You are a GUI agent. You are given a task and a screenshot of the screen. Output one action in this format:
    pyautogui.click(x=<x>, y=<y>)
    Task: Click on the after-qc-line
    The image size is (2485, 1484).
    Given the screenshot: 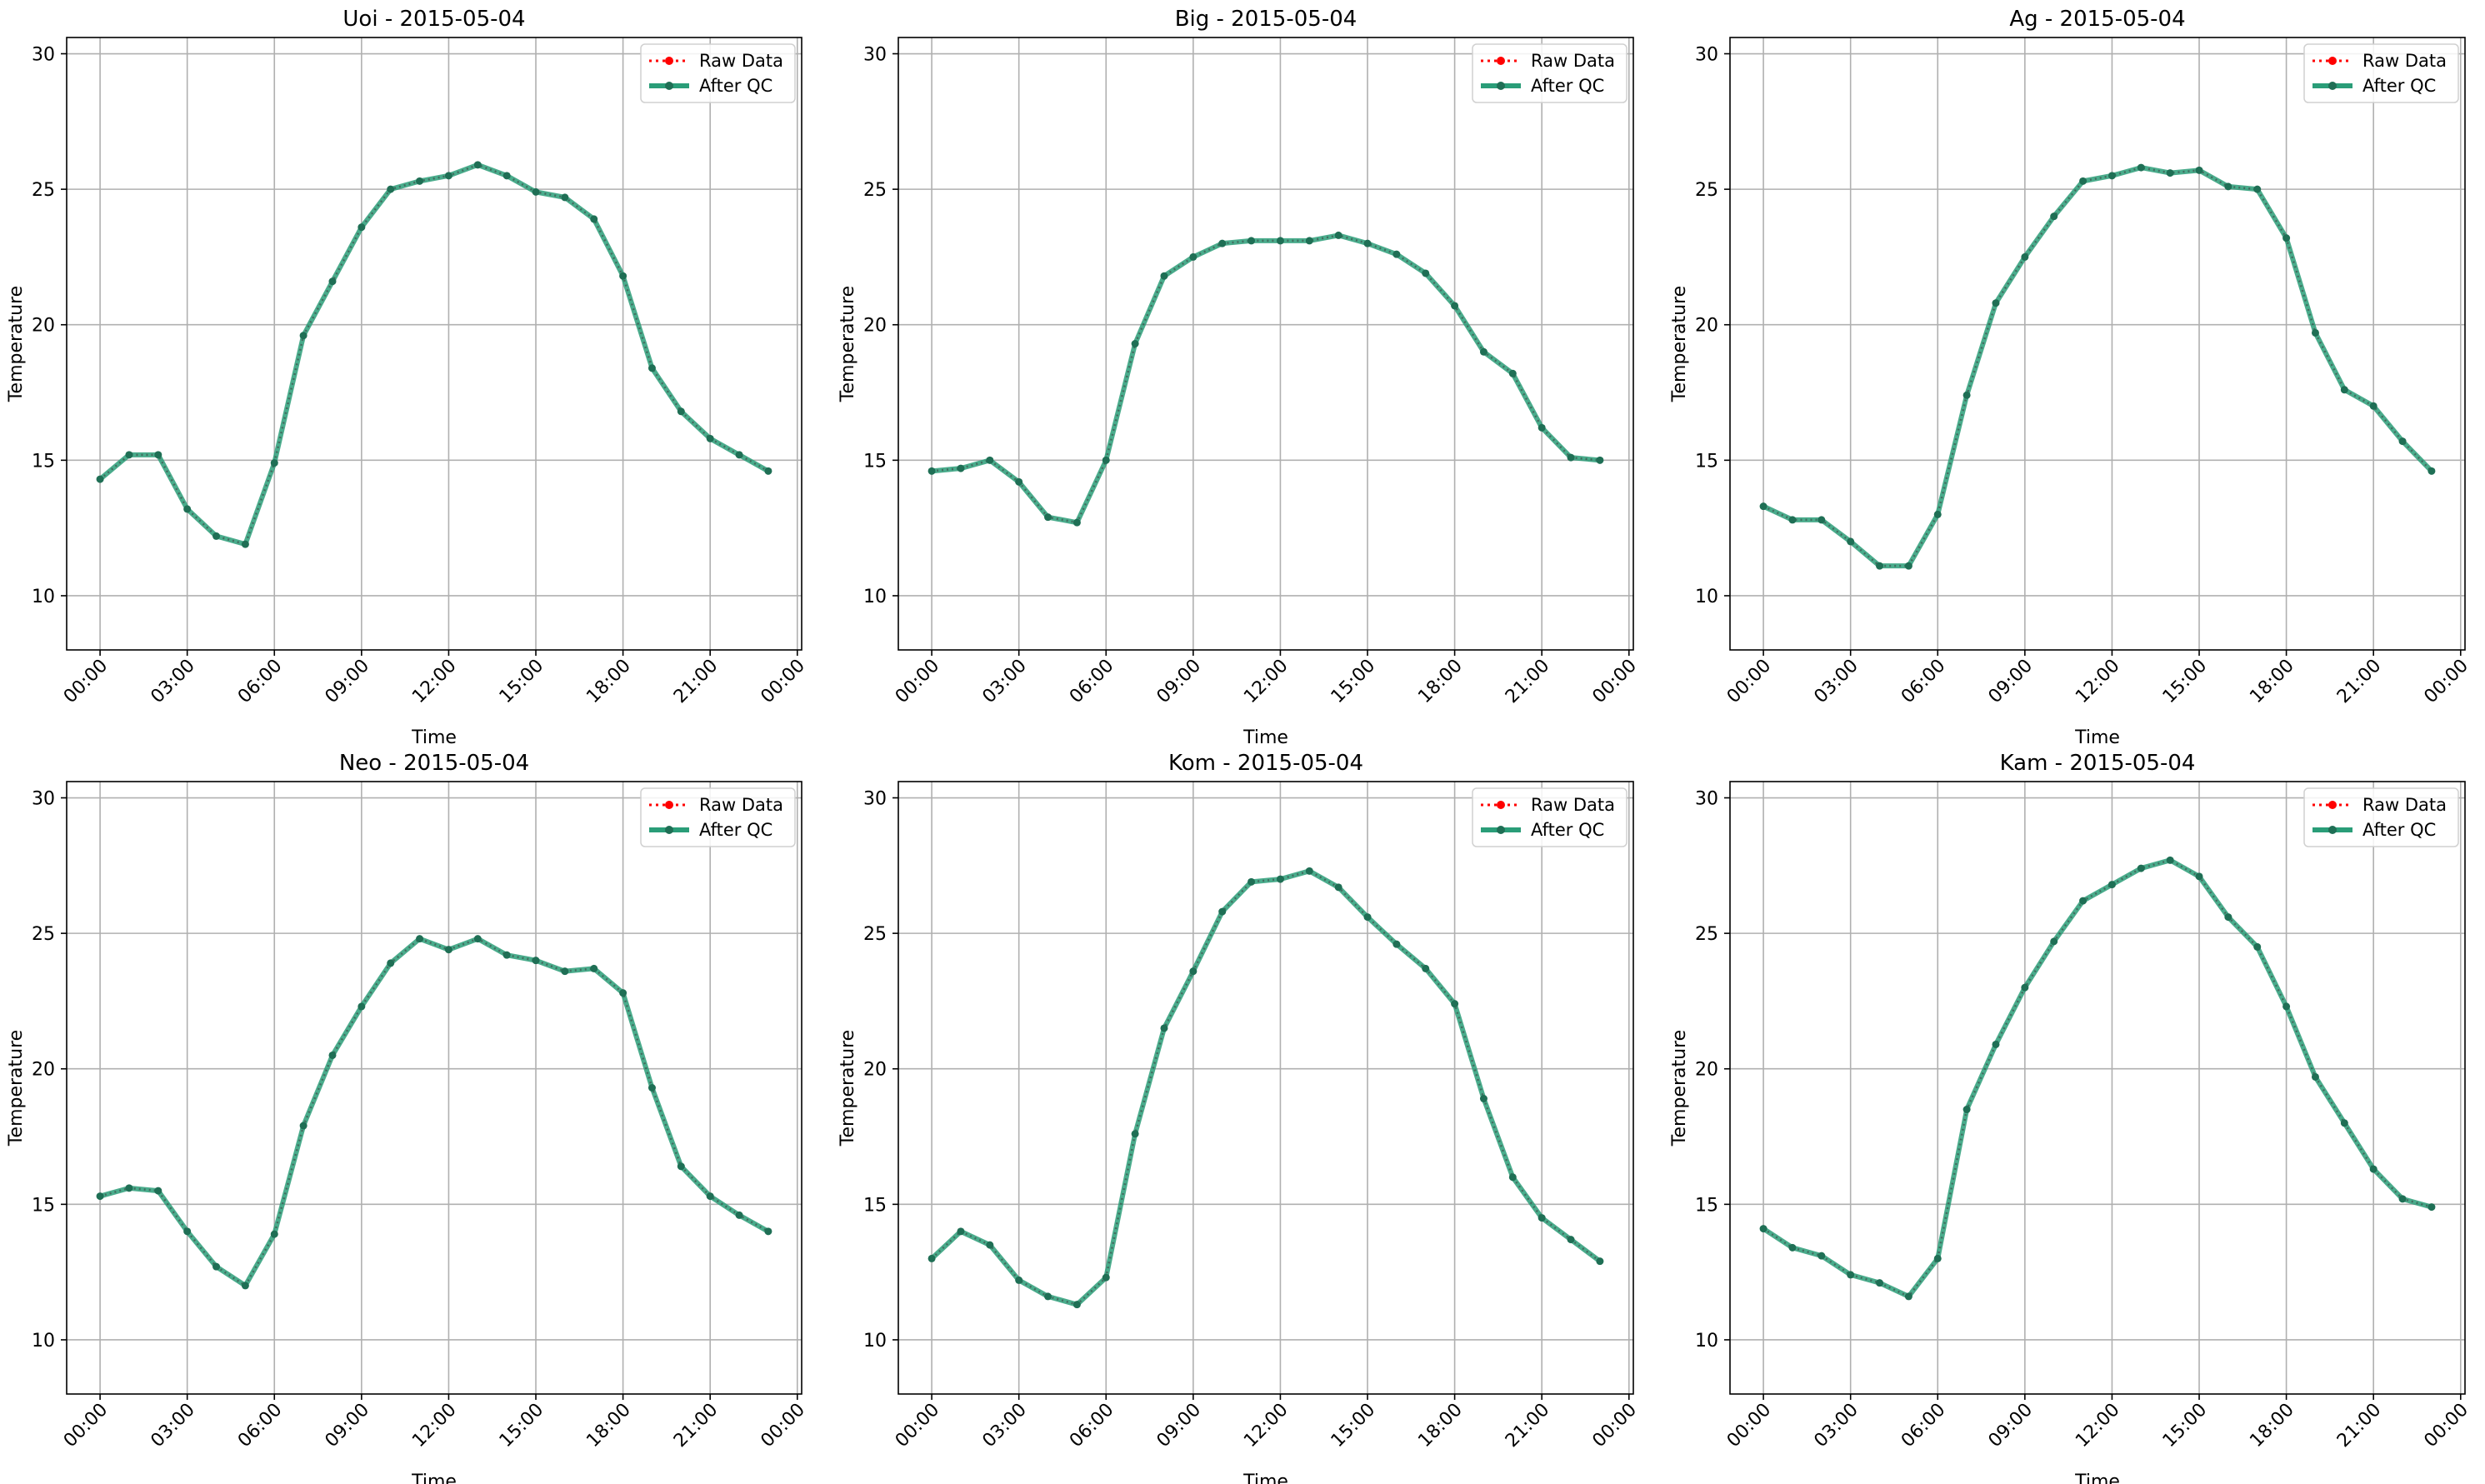 What is the action you would take?
    pyautogui.click(x=1265, y=1088)
    